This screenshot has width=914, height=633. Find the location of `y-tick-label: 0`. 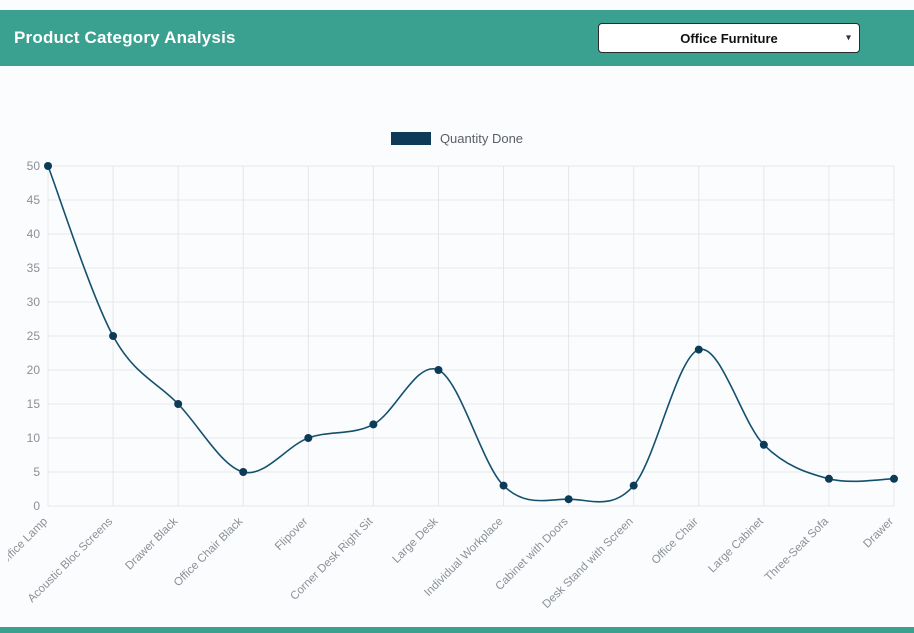

y-tick-label: 0 is located at coordinates (36, 506).